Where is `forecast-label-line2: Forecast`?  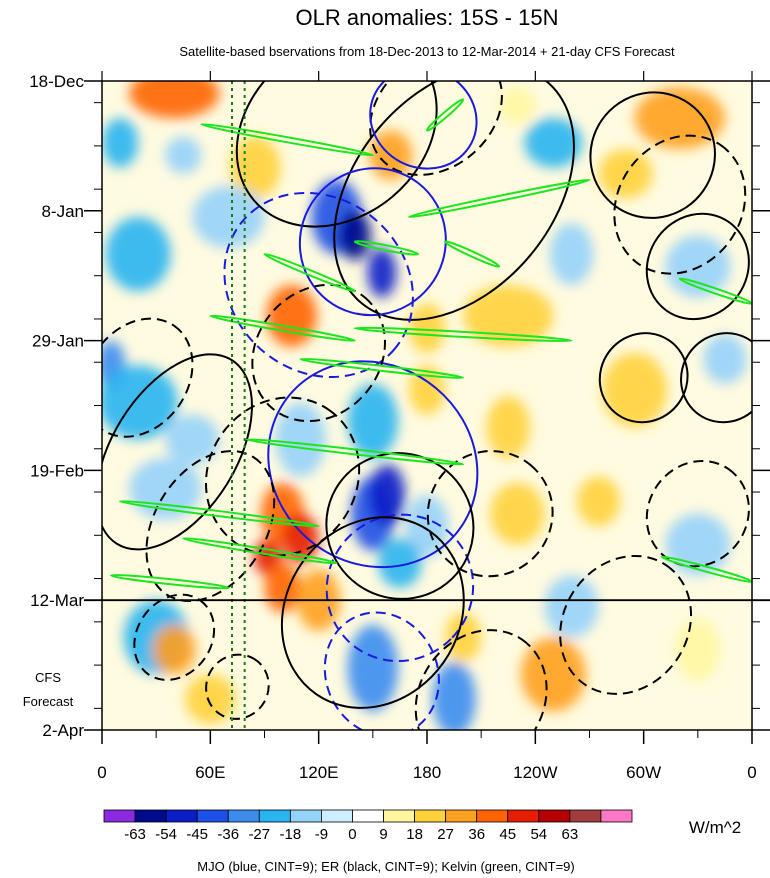 forecast-label-line2: Forecast is located at coordinates (48, 701).